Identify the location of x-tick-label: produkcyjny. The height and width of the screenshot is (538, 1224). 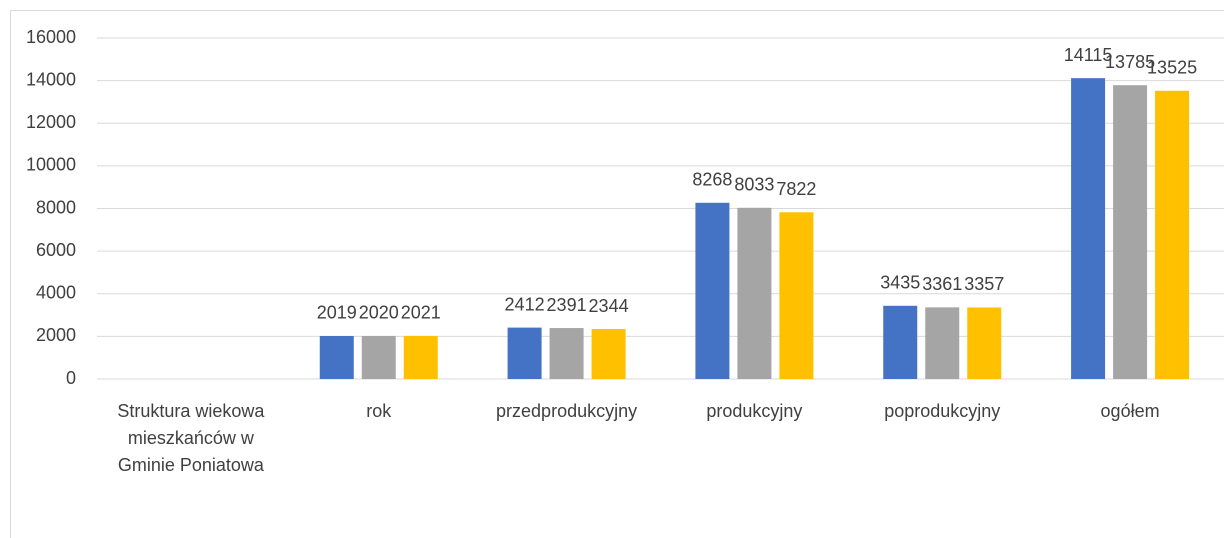
(754, 411).